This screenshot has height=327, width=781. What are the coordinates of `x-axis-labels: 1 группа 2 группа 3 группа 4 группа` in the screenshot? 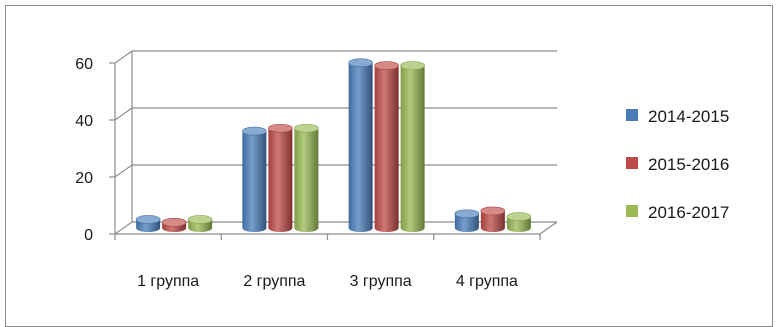 It's located at (327, 262).